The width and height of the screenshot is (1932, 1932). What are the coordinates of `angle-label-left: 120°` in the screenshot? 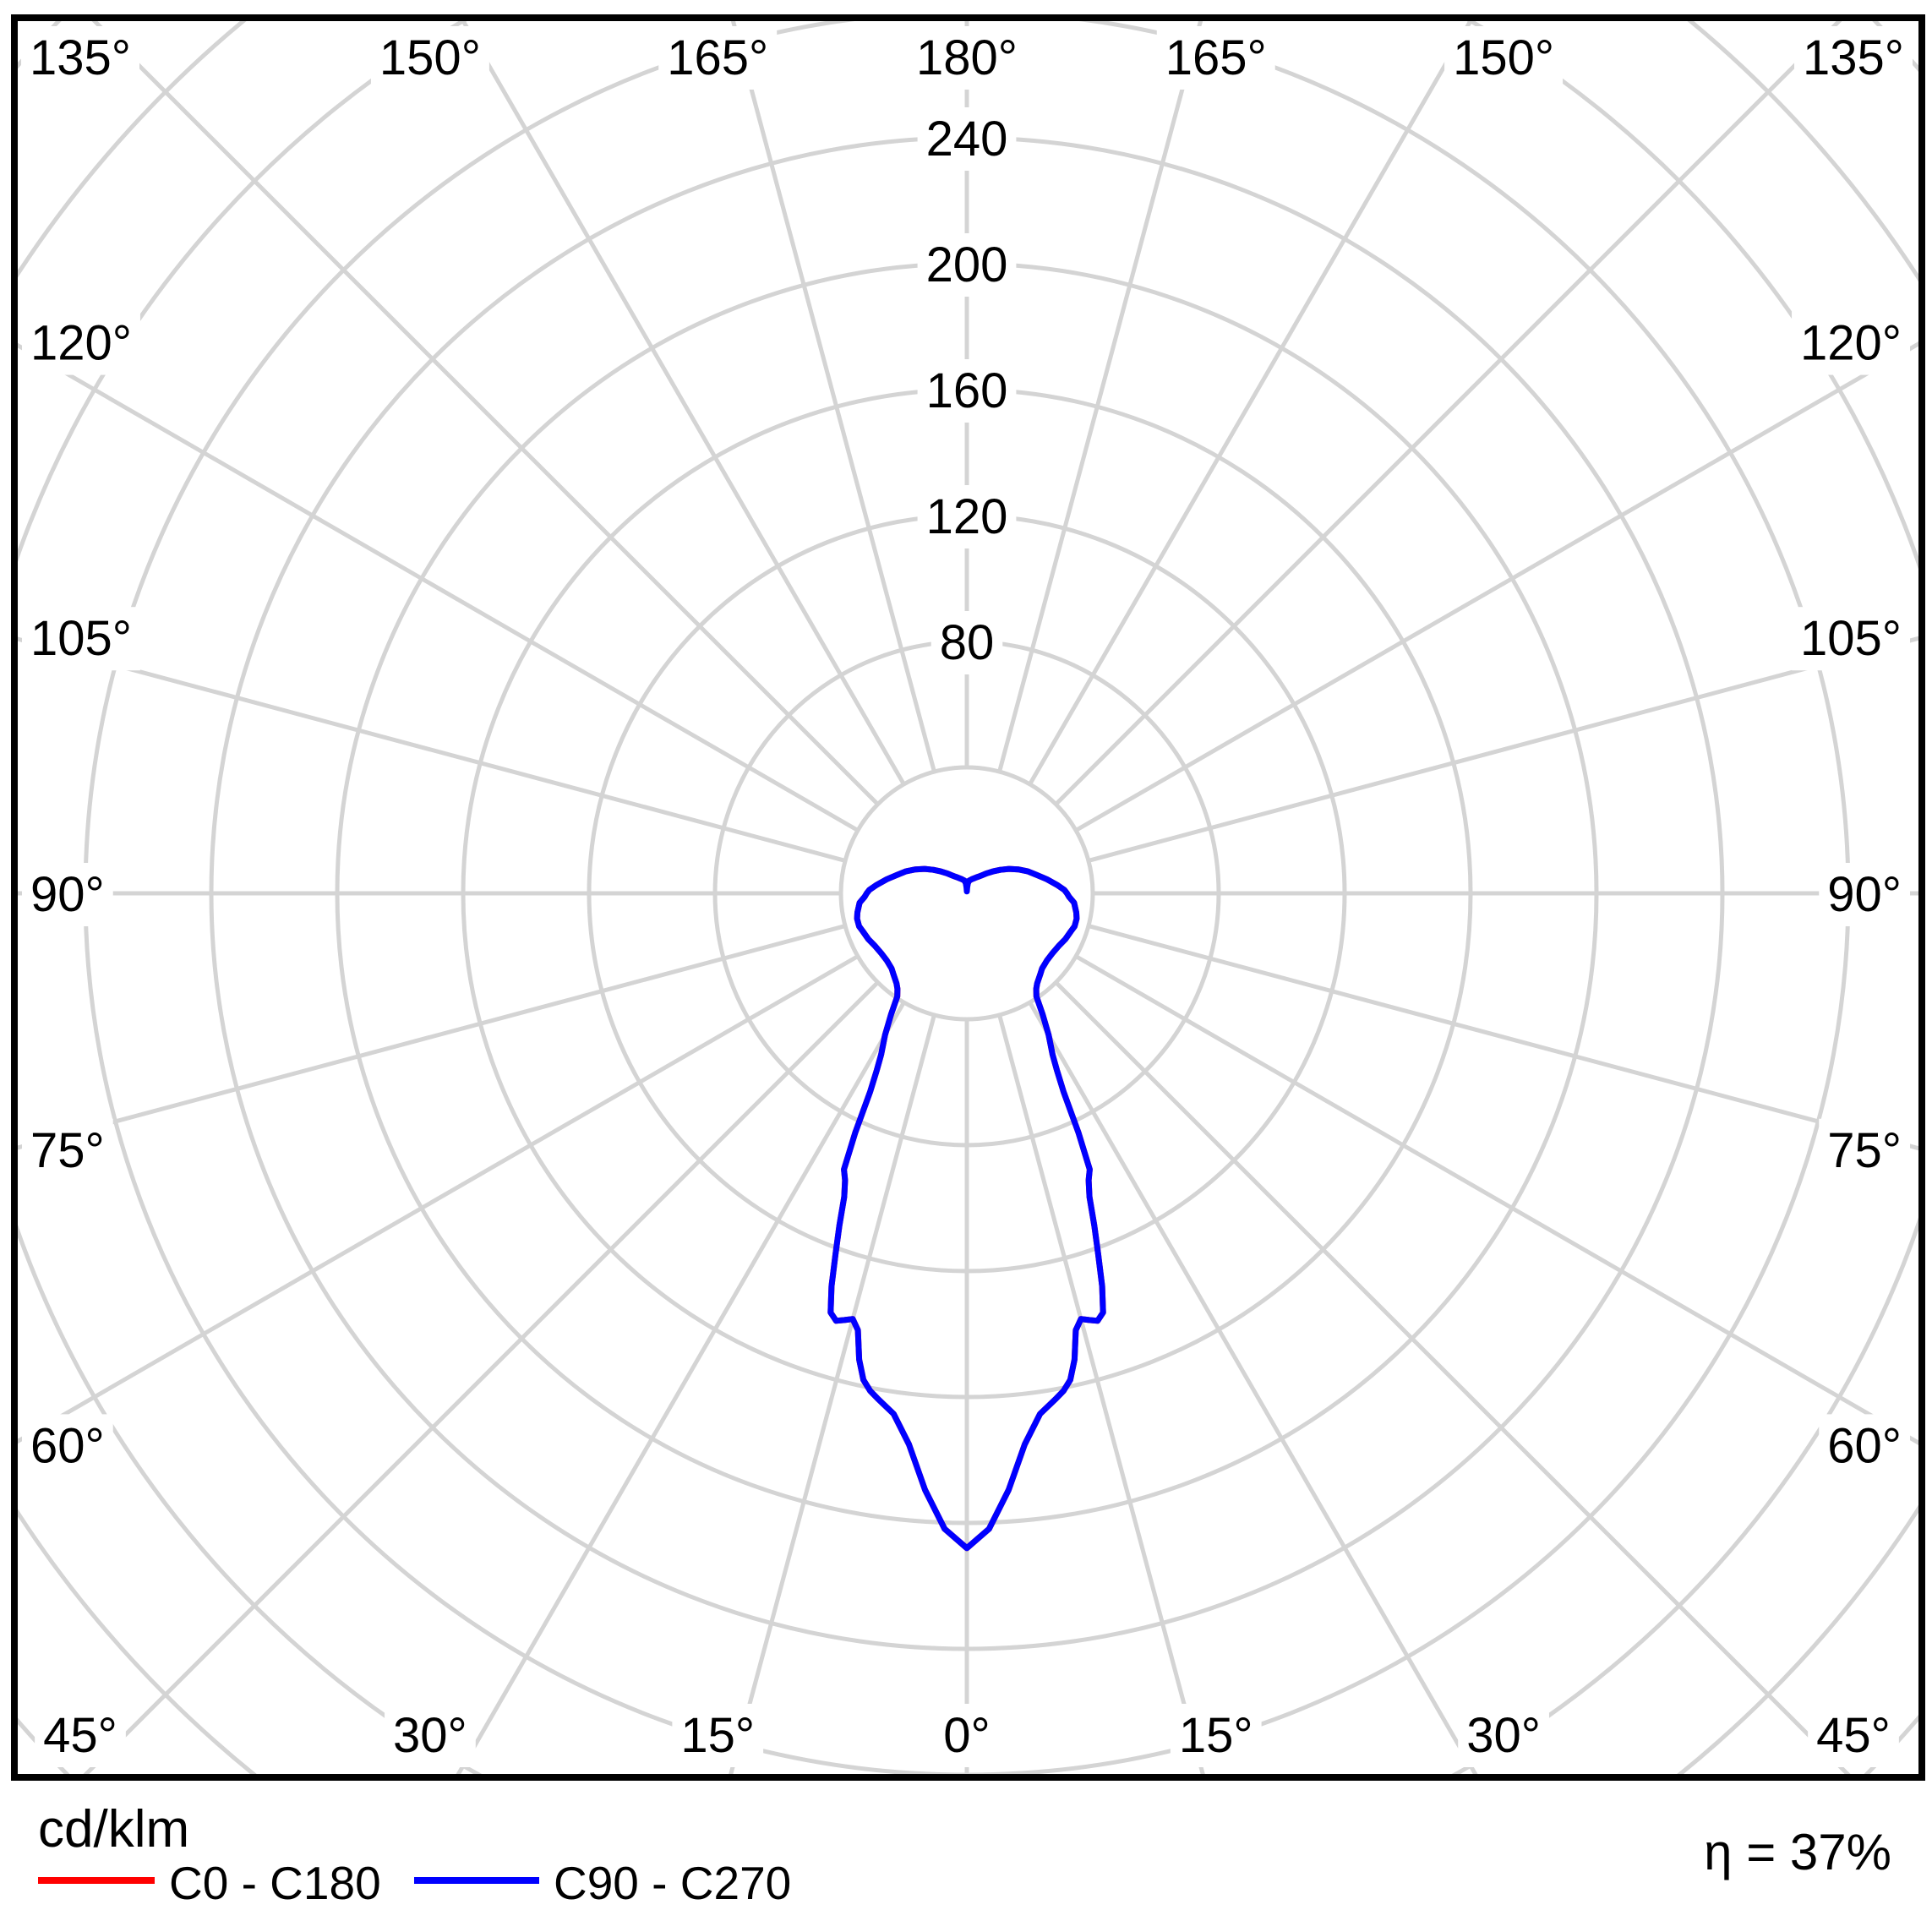 It's located at (81, 343).